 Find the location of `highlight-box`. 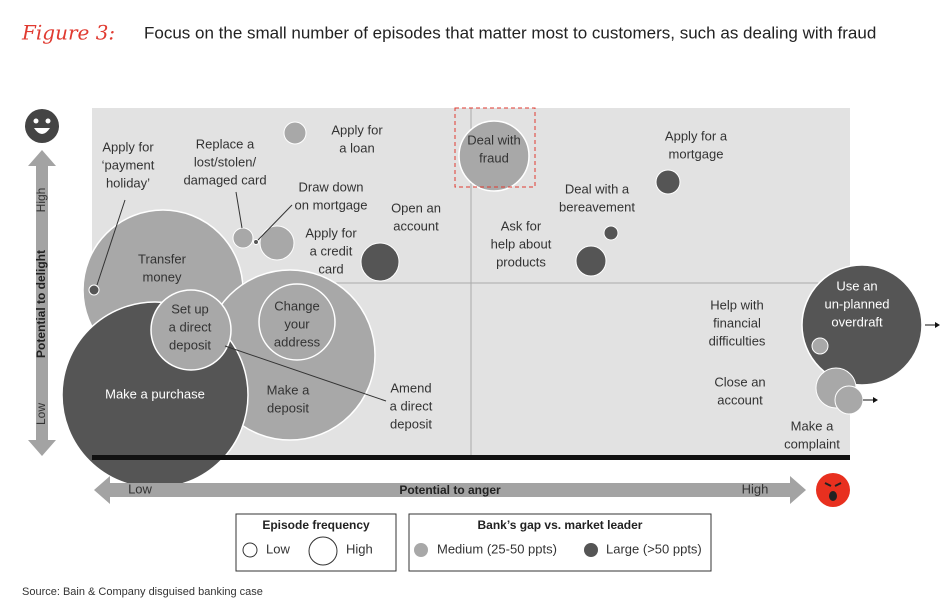

highlight-box is located at coordinates (495, 147).